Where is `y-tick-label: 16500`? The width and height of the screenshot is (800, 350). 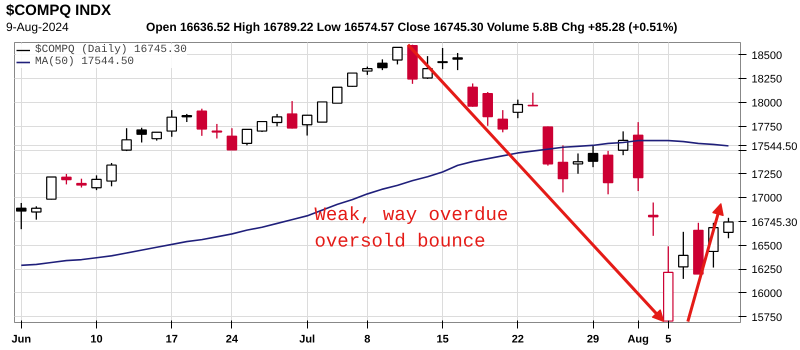
y-tick-label: 16500 is located at coordinates (767, 246).